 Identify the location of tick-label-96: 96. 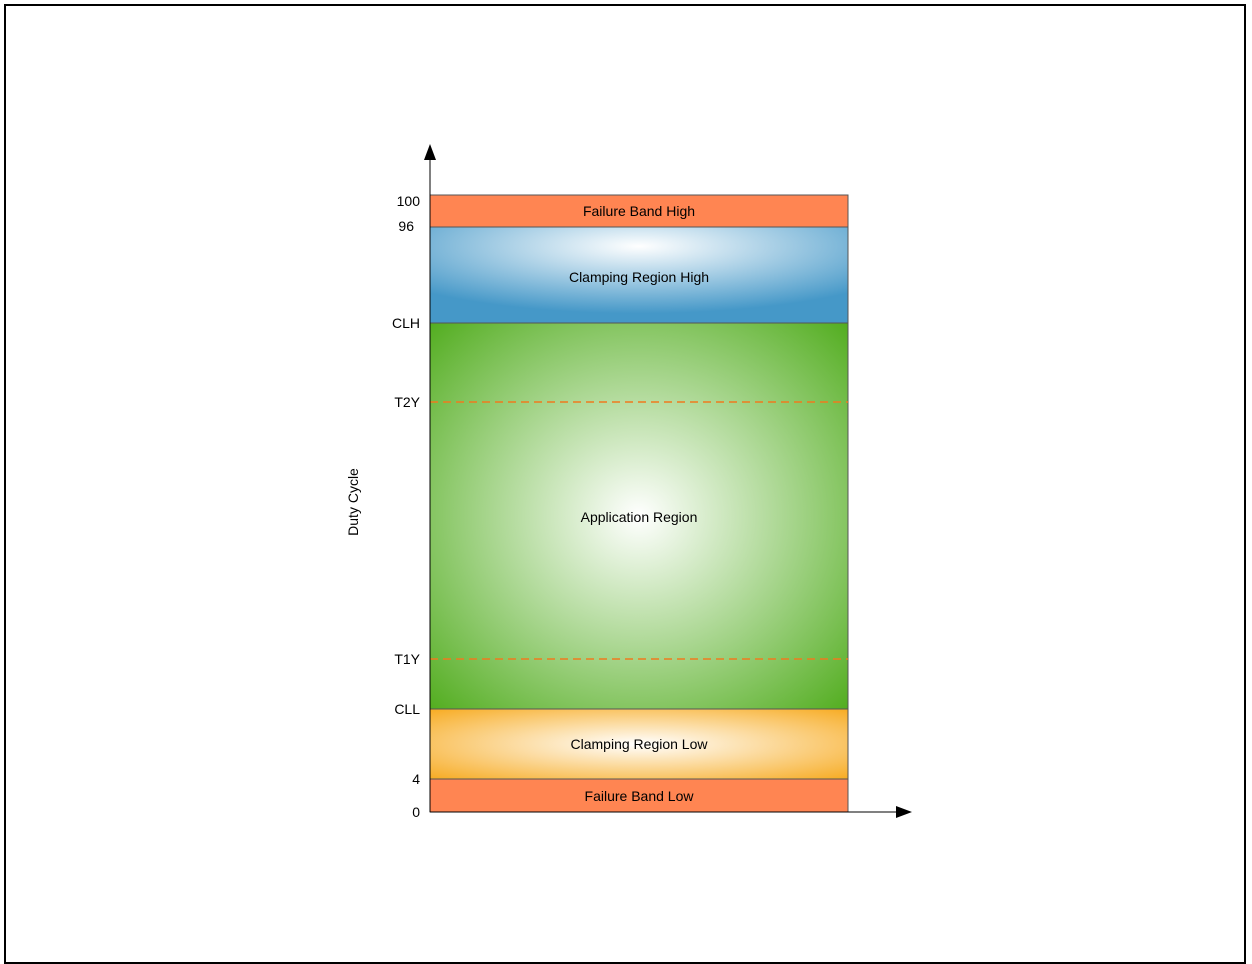
(406, 226).